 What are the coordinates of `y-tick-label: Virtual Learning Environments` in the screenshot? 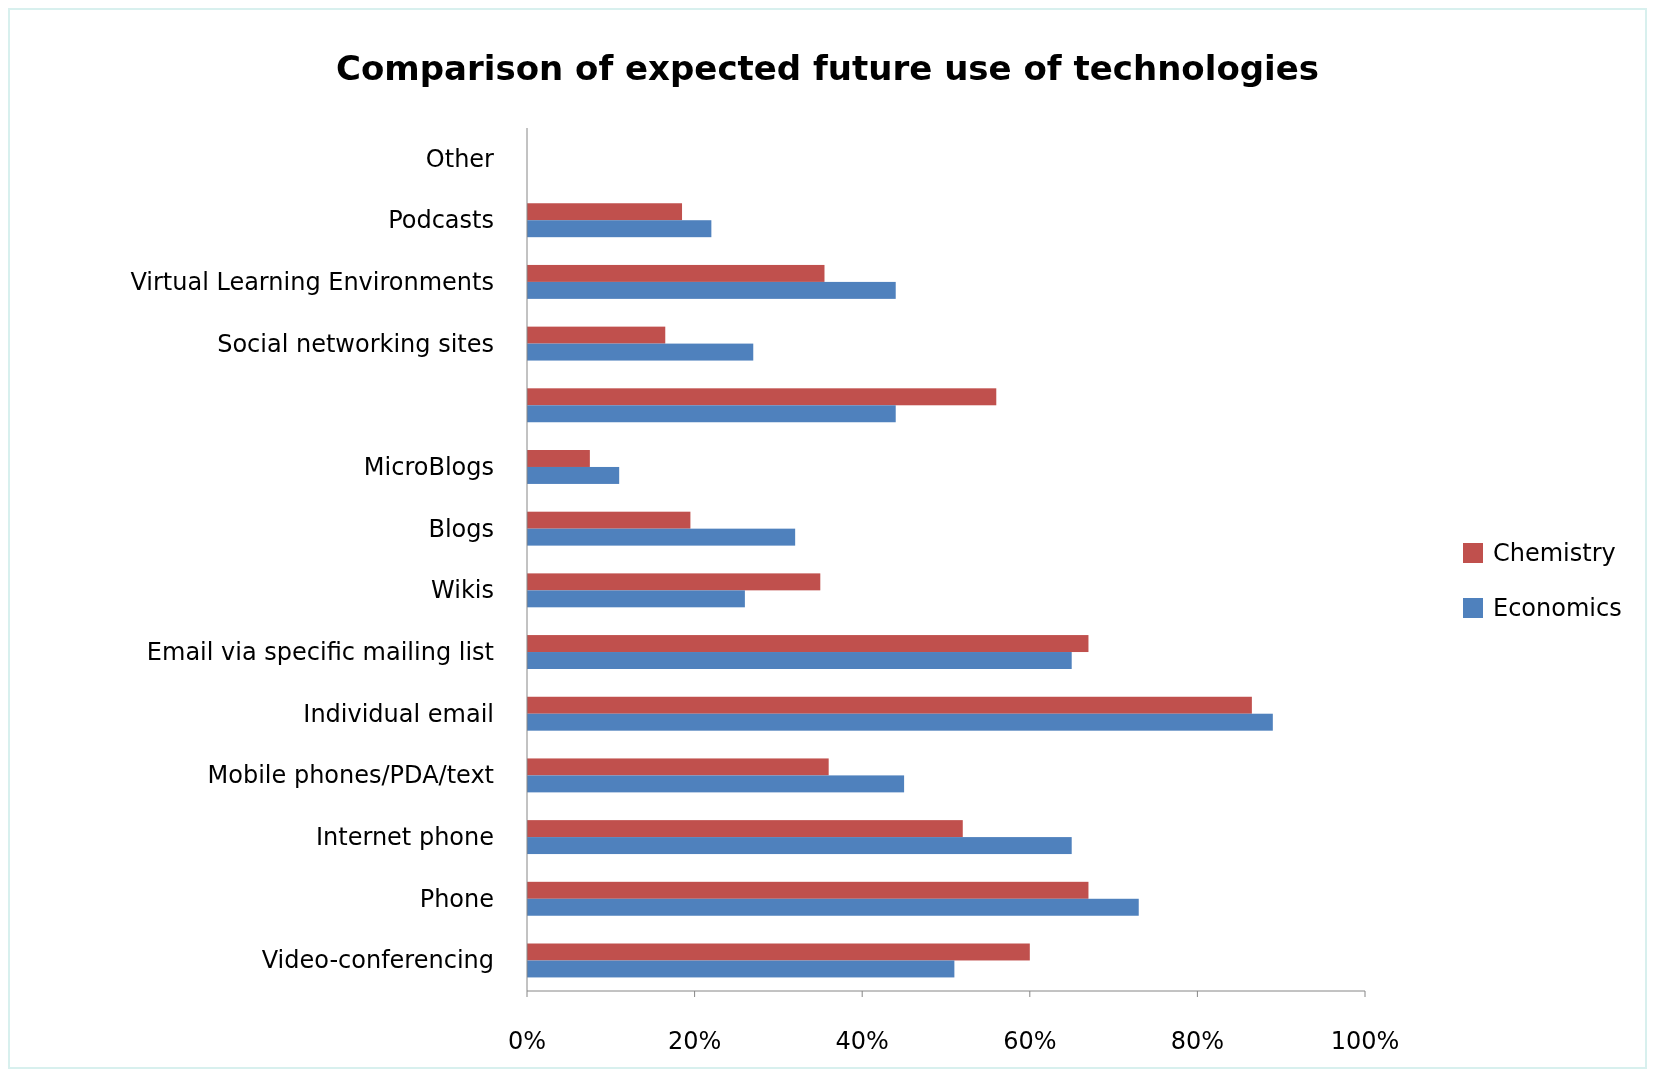 It's located at (312, 281).